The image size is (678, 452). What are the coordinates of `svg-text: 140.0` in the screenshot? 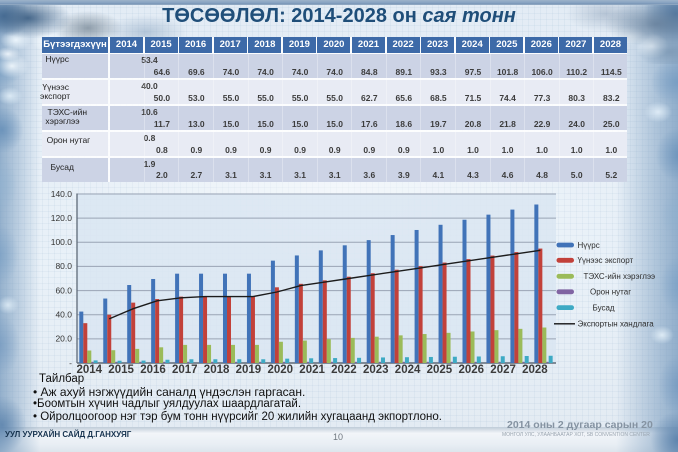 It's located at (62, 194).